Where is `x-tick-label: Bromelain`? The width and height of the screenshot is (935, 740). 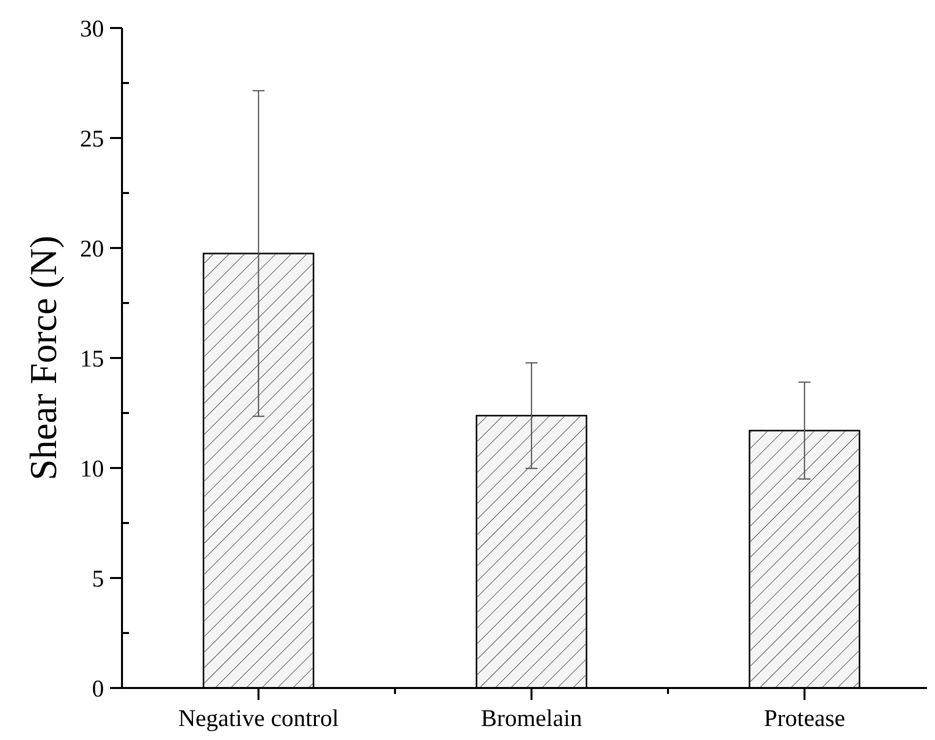
x-tick-label: Bromelain is located at coordinates (531, 719).